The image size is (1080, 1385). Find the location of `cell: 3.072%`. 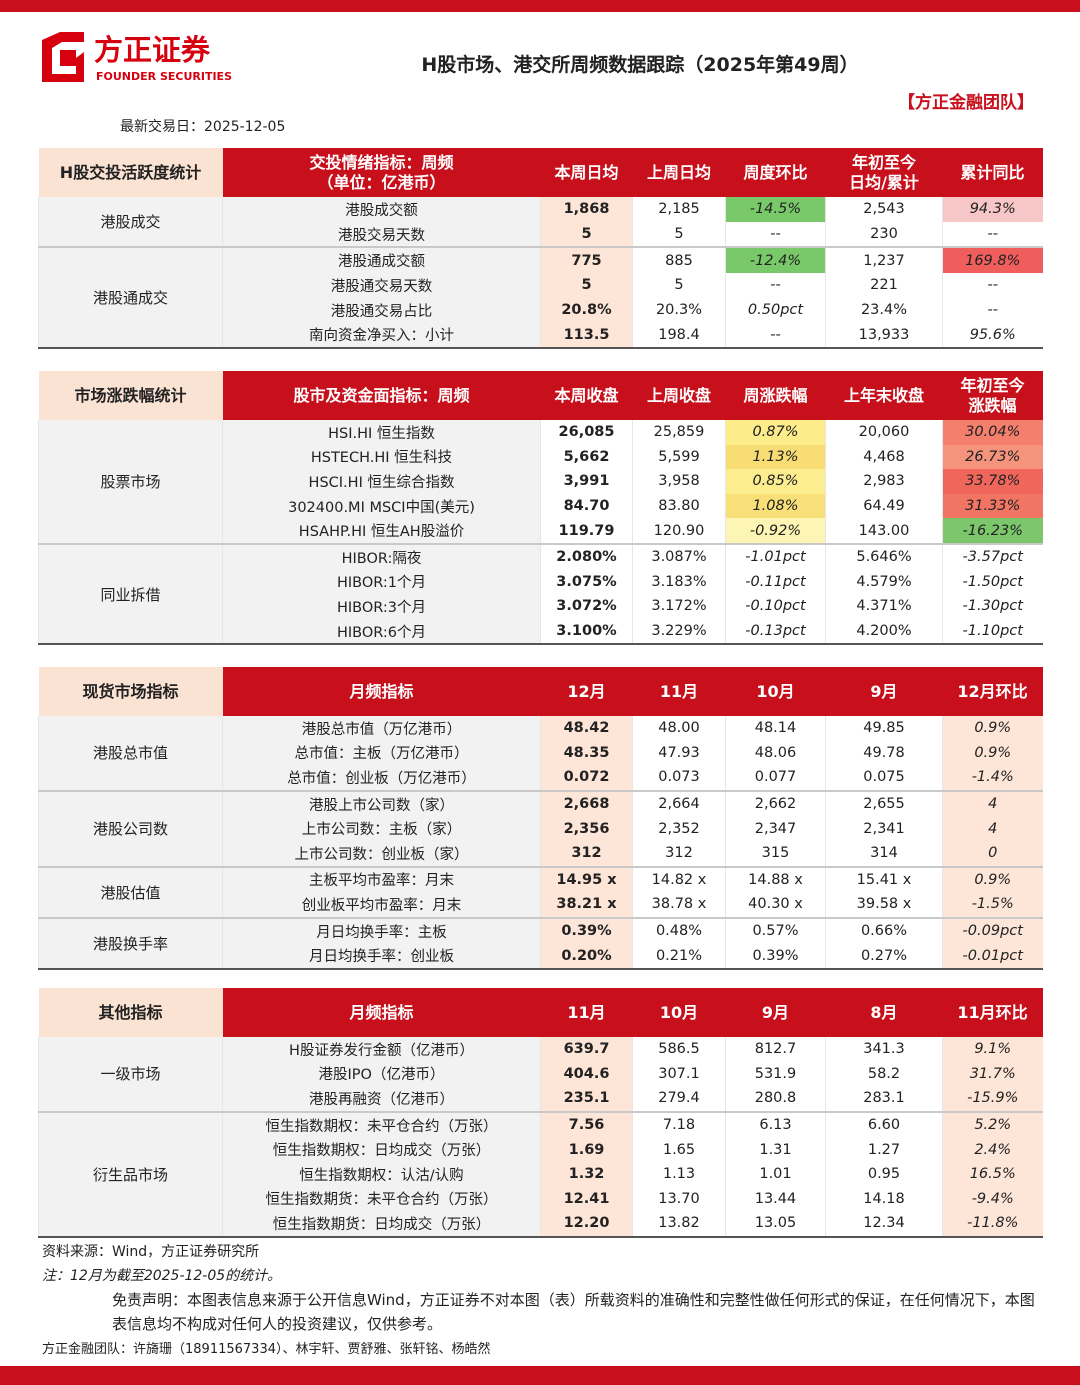

cell: 3.072% is located at coordinates (586, 606).